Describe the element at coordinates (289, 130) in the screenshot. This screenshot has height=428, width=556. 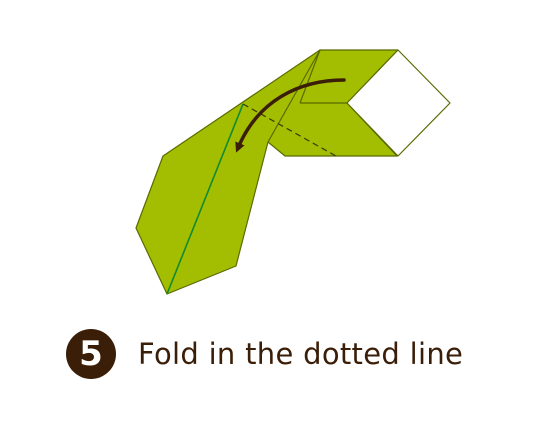
I see `dotted-fold-line` at that location.